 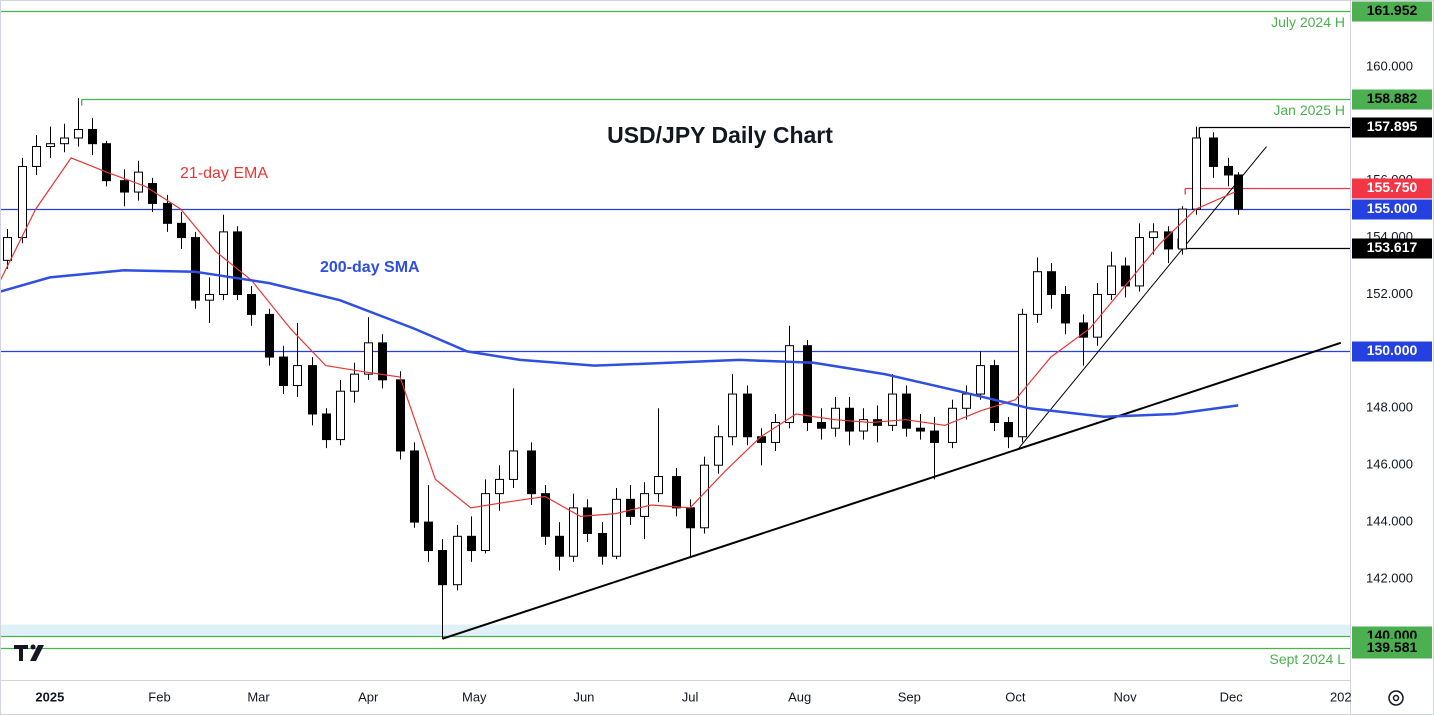 What do you see at coordinates (1392, 247) in the screenshot?
I see `price-label: 153.617` at bounding box center [1392, 247].